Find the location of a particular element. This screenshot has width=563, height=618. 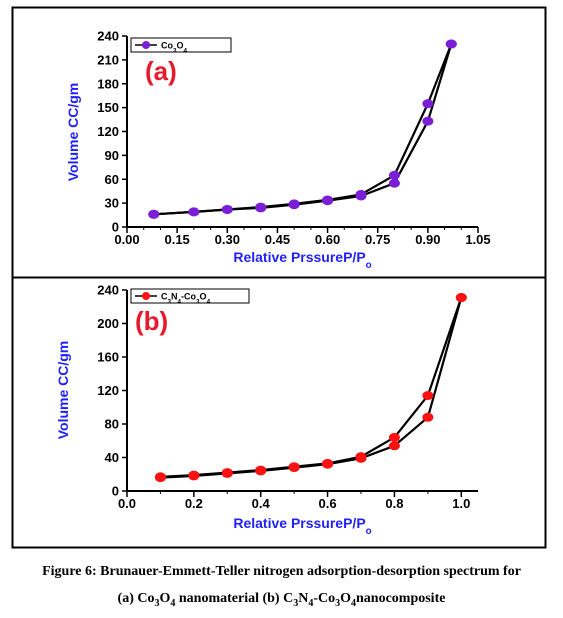

desorption-line is located at coordinates (303, 129).